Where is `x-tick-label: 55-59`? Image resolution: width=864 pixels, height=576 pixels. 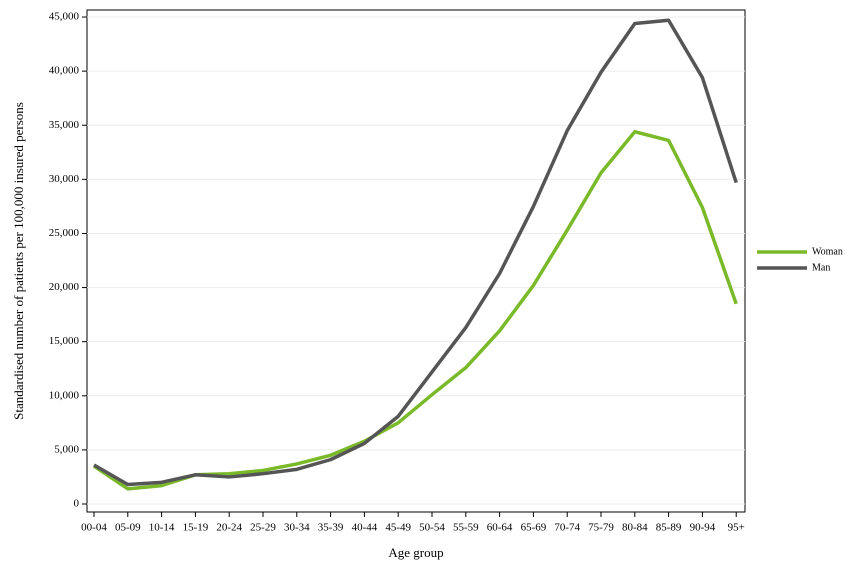
x-tick-label: 55-59 is located at coordinates (466, 528).